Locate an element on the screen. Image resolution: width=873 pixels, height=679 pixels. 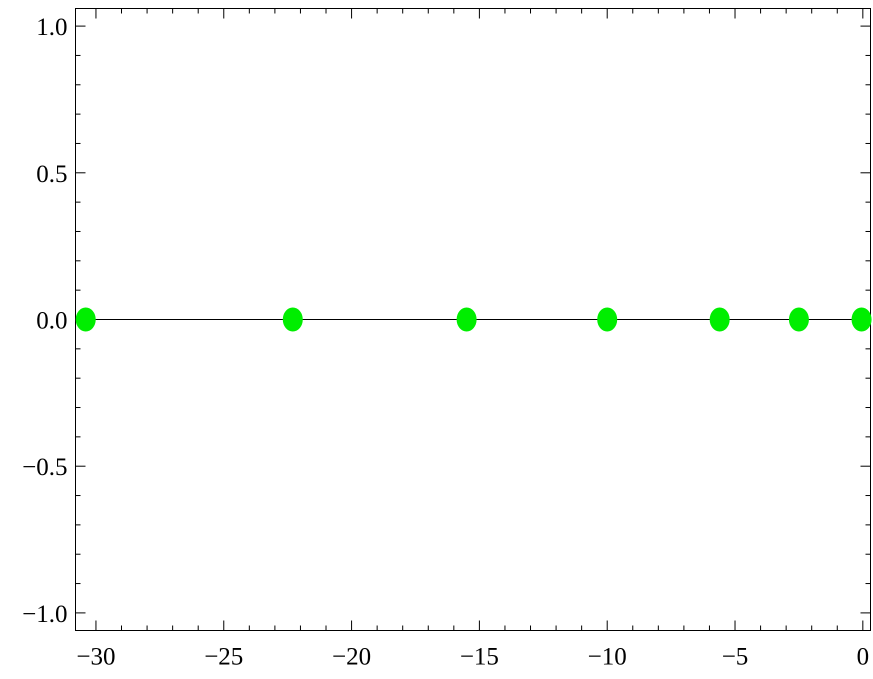
y-tick-label: −0.5 is located at coordinates (44, 467).